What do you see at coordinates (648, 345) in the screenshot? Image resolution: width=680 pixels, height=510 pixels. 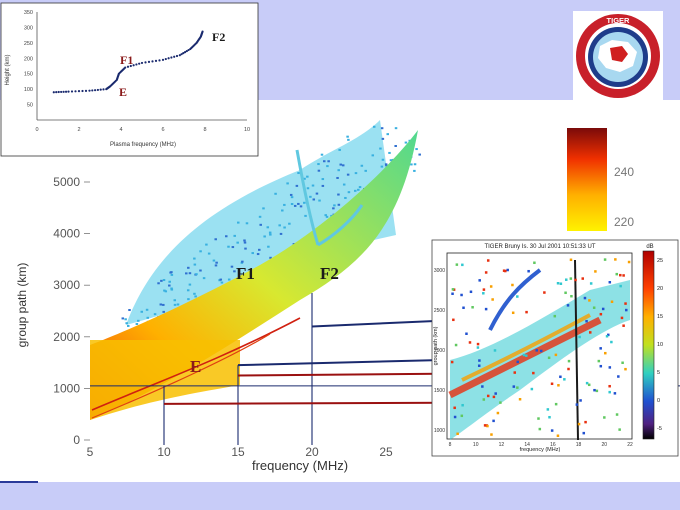 I see `backscatter-colorbar` at bounding box center [648, 345].